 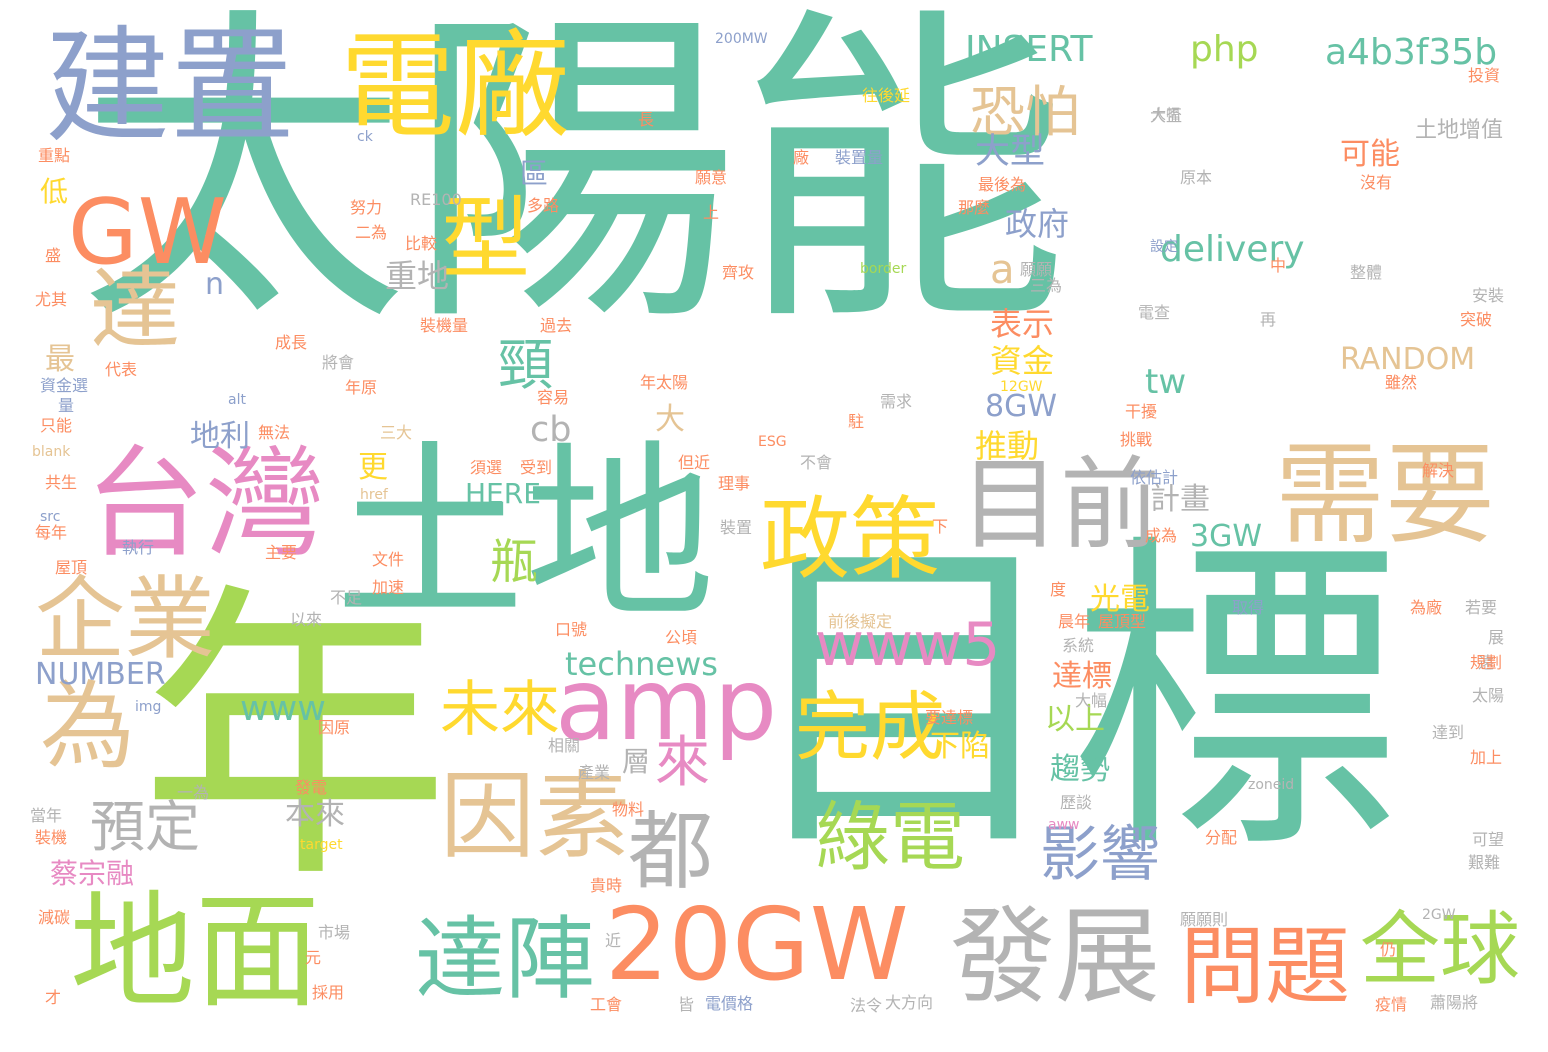 What do you see at coordinates (51, 299) in the screenshot?
I see `word-you: 尤其` at bounding box center [51, 299].